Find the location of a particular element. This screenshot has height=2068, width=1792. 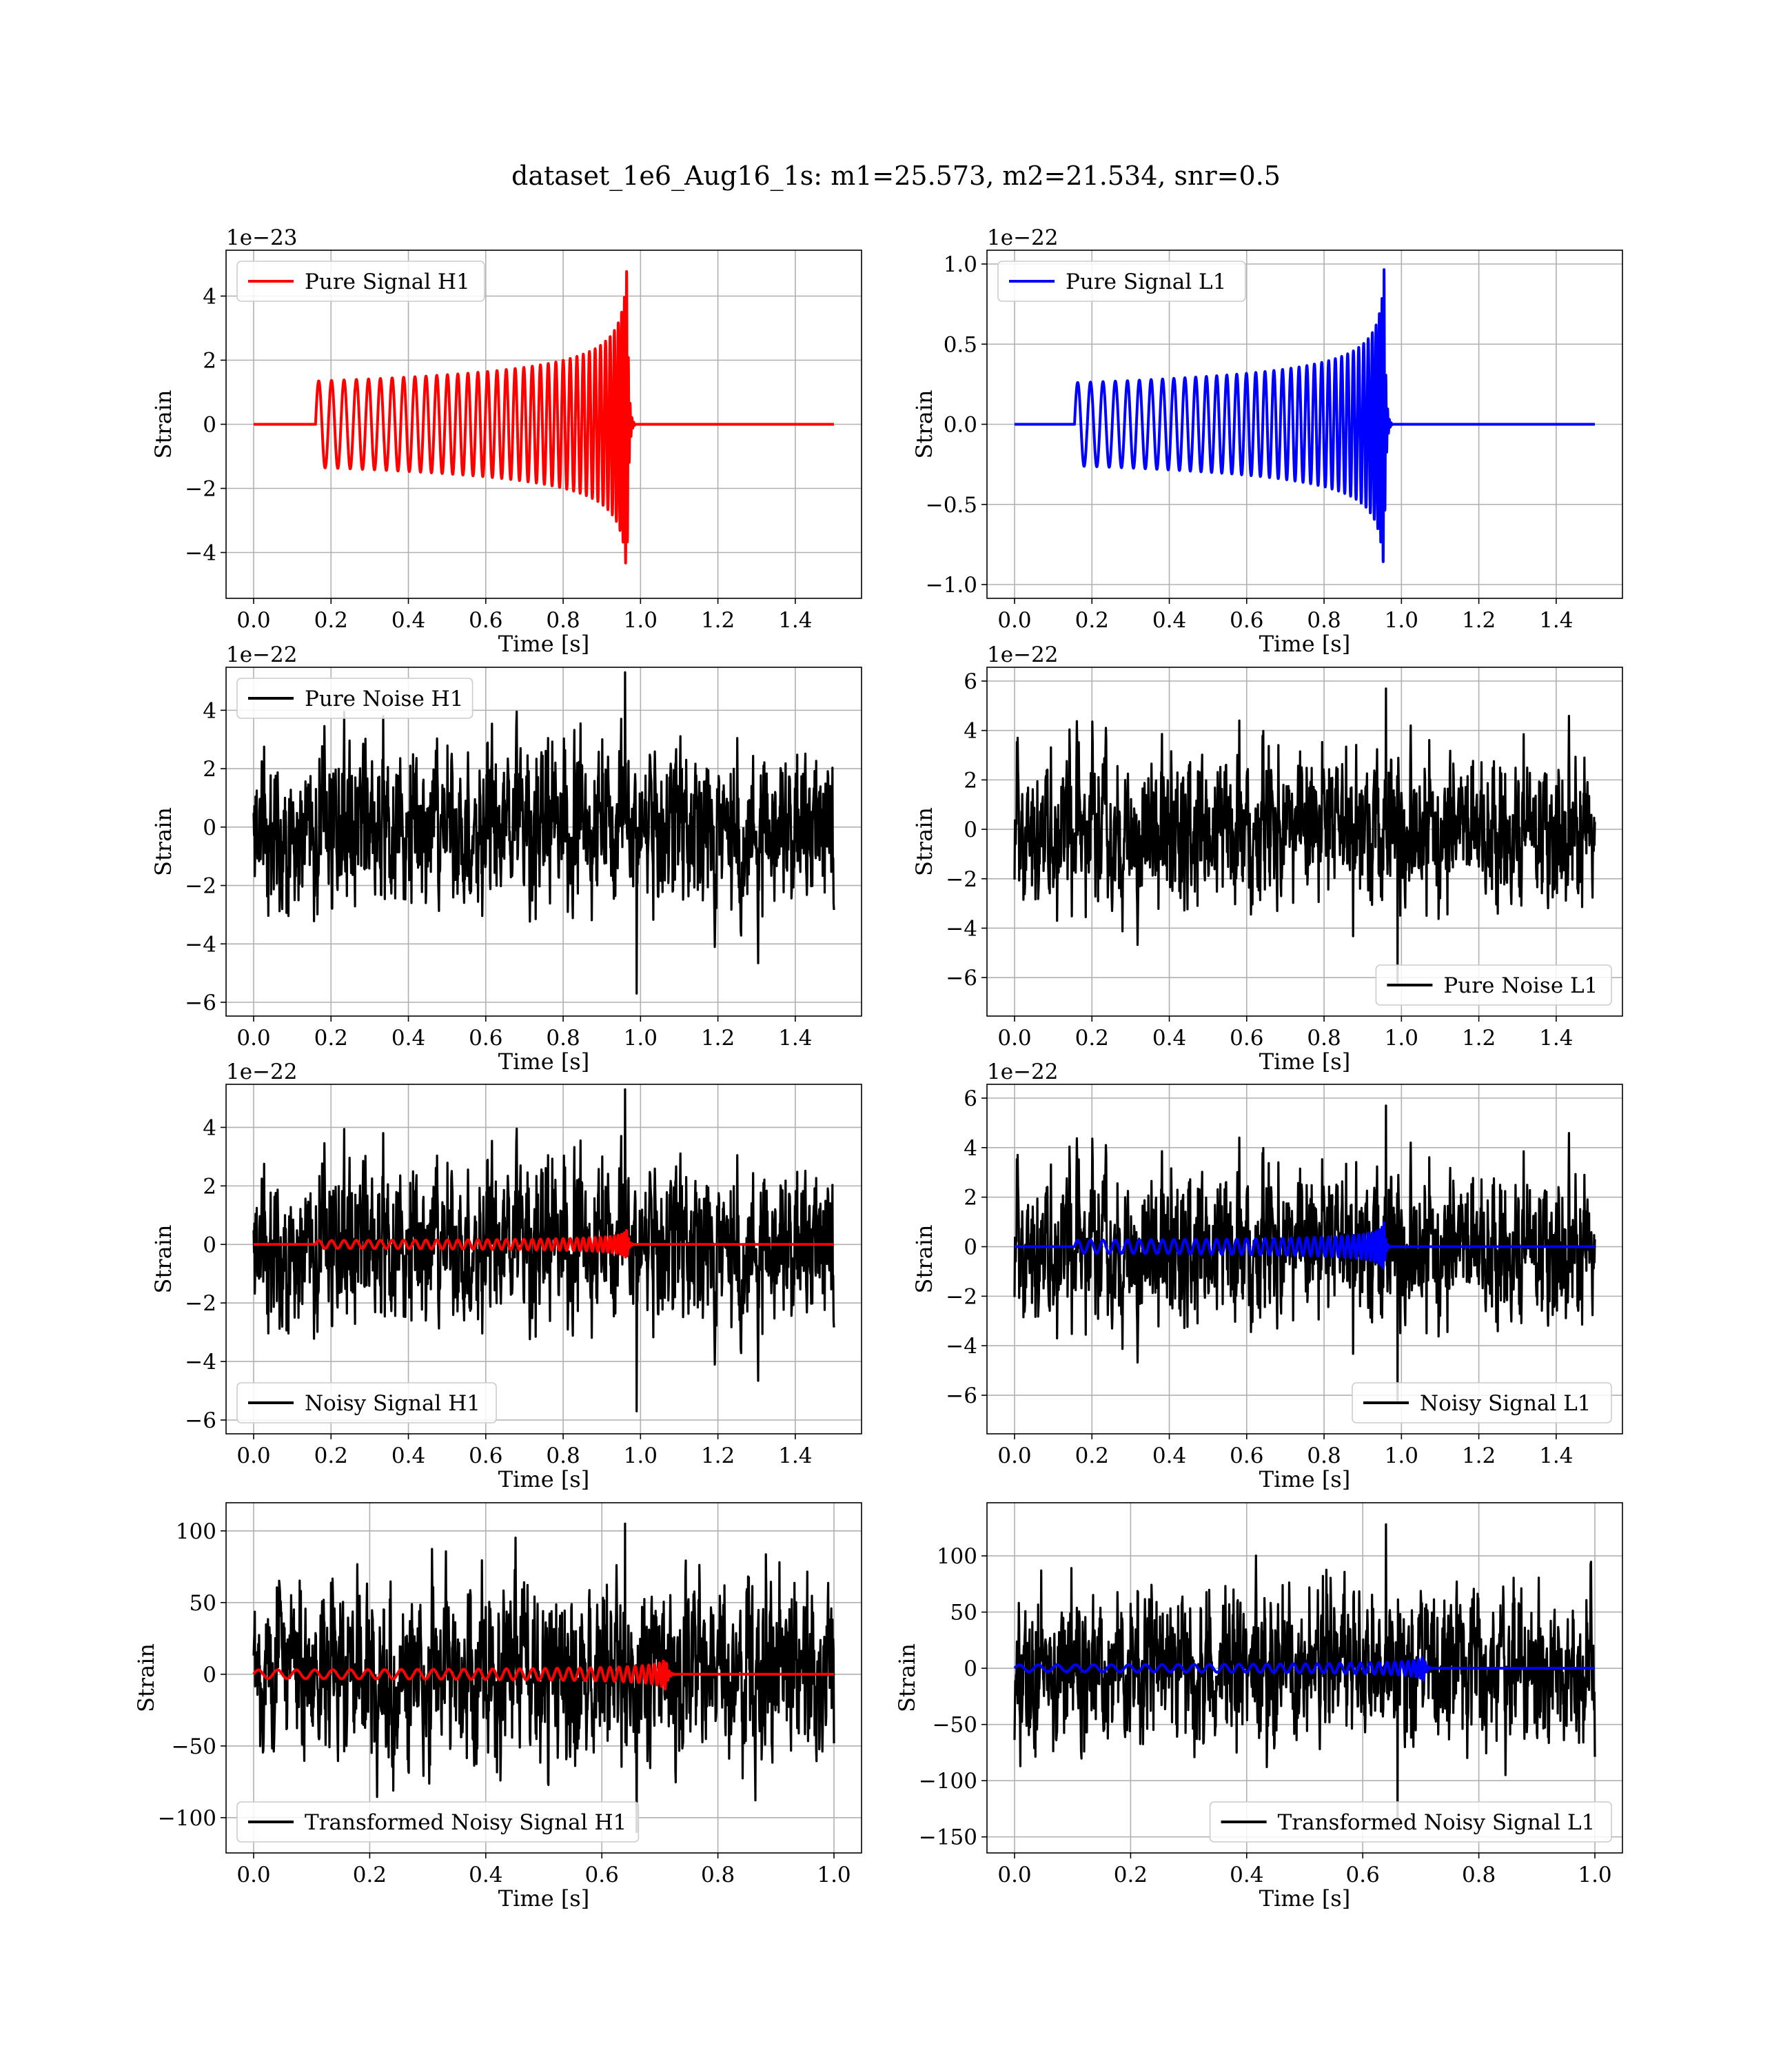

series-line-noisy-signal-l1 is located at coordinates (1304, 1252).